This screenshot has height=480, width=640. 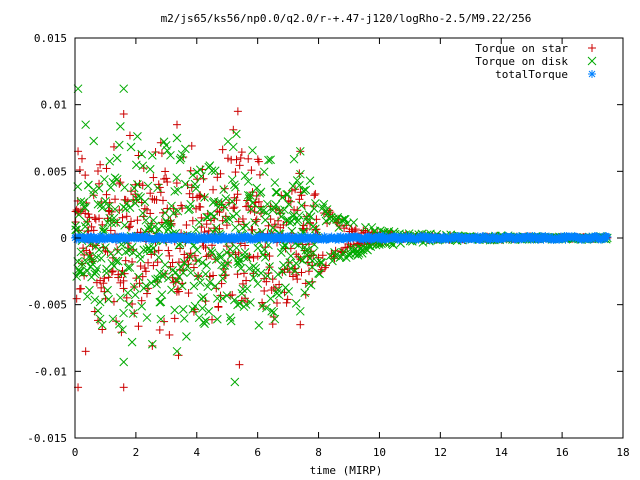 What do you see at coordinates (592, 61) in the screenshot?
I see `legend-marker` at bounding box center [592, 61].